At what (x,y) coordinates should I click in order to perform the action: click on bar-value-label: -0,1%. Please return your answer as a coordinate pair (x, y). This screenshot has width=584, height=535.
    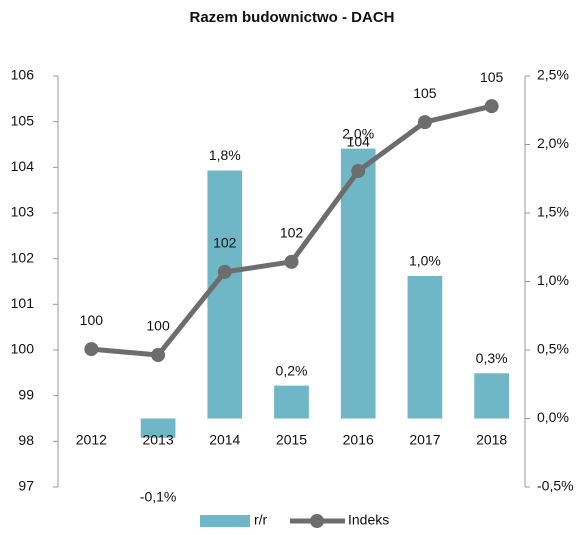
    Looking at the image, I should click on (158, 496).